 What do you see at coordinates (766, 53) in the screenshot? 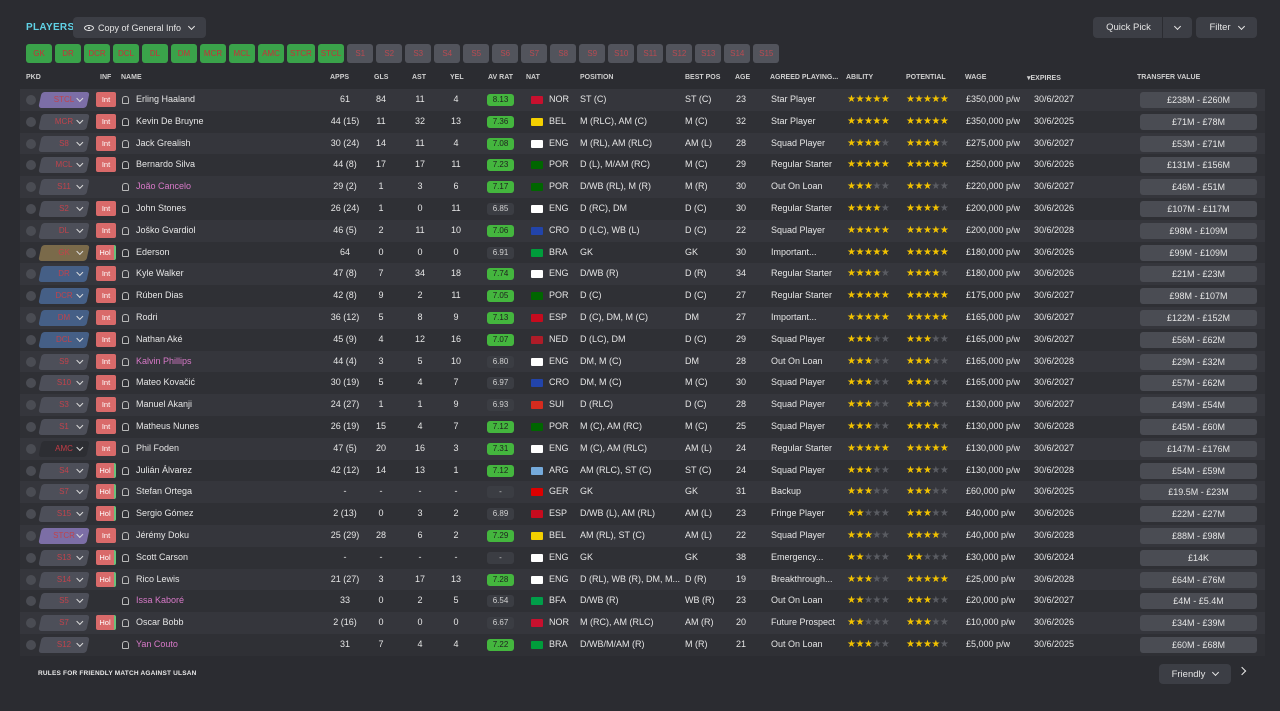
I see `position-filter-s15: S15` at bounding box center [766, 53].